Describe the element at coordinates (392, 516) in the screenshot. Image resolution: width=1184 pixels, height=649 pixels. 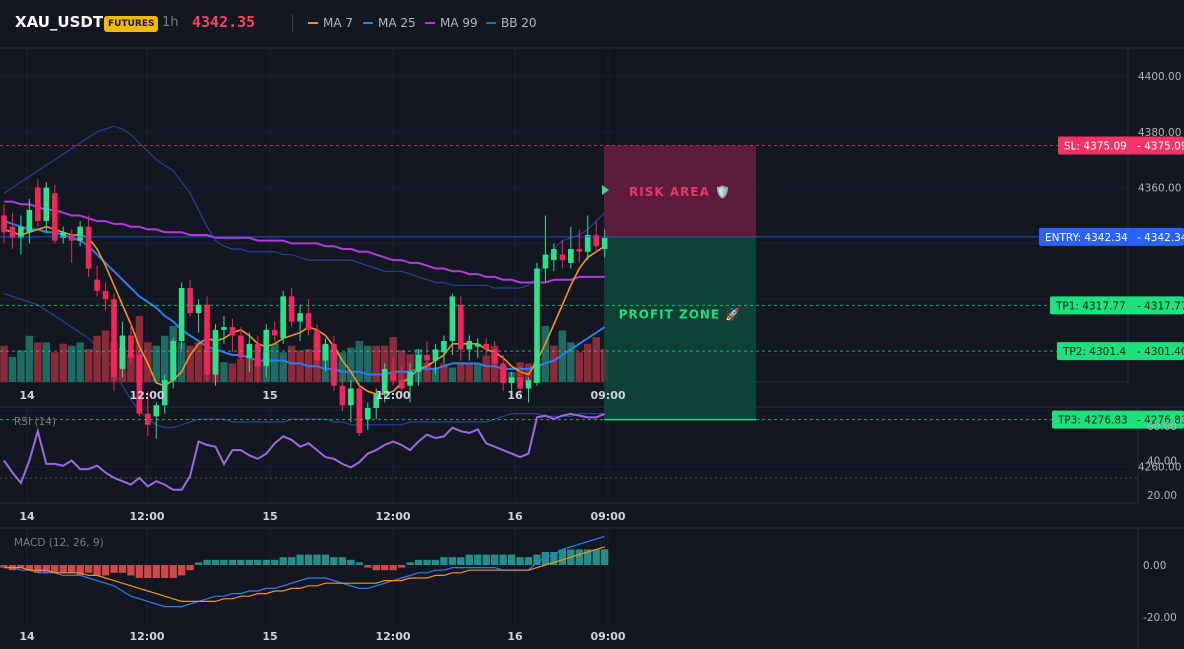
I see `rsi-time-tick: 12:00` at that location.